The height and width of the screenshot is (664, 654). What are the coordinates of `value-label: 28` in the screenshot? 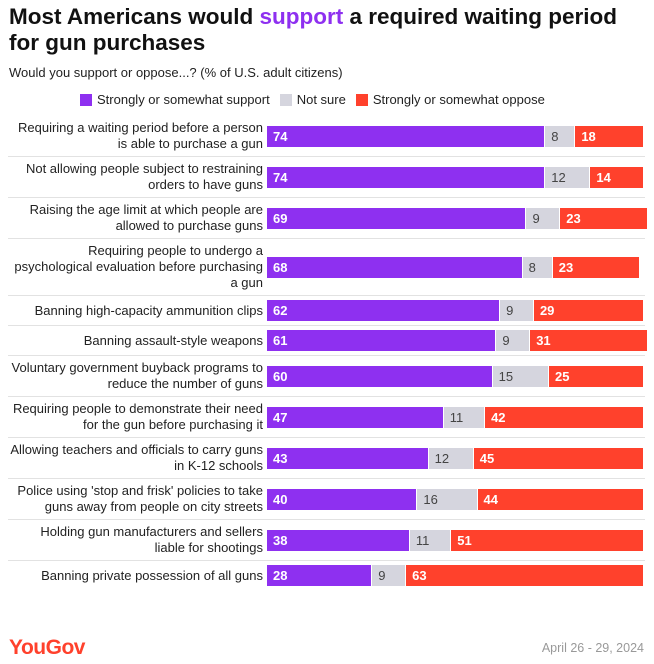 It's located at (280, 575).